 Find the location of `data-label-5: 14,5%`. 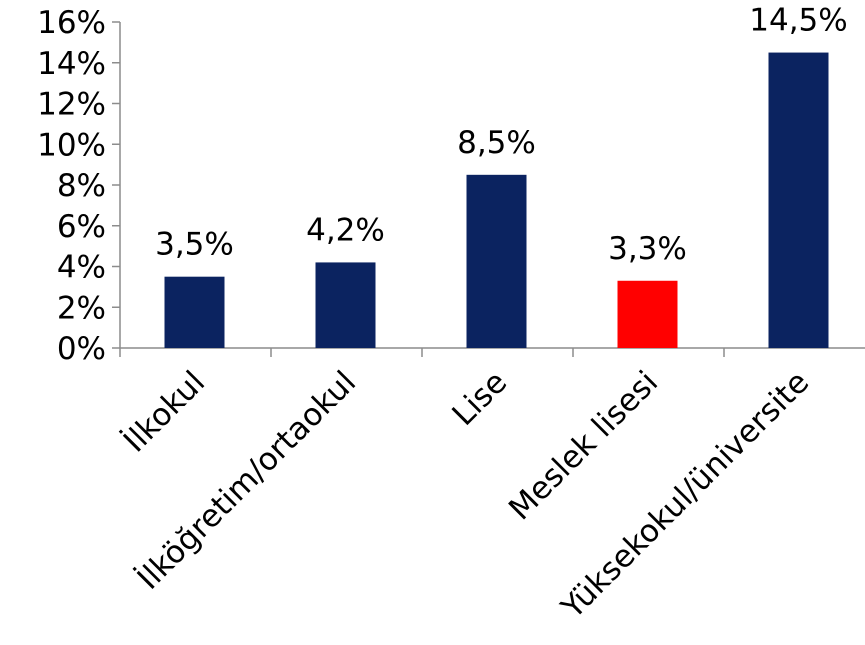

data-label-5: 14,5% is located at coordinates (798, 21).